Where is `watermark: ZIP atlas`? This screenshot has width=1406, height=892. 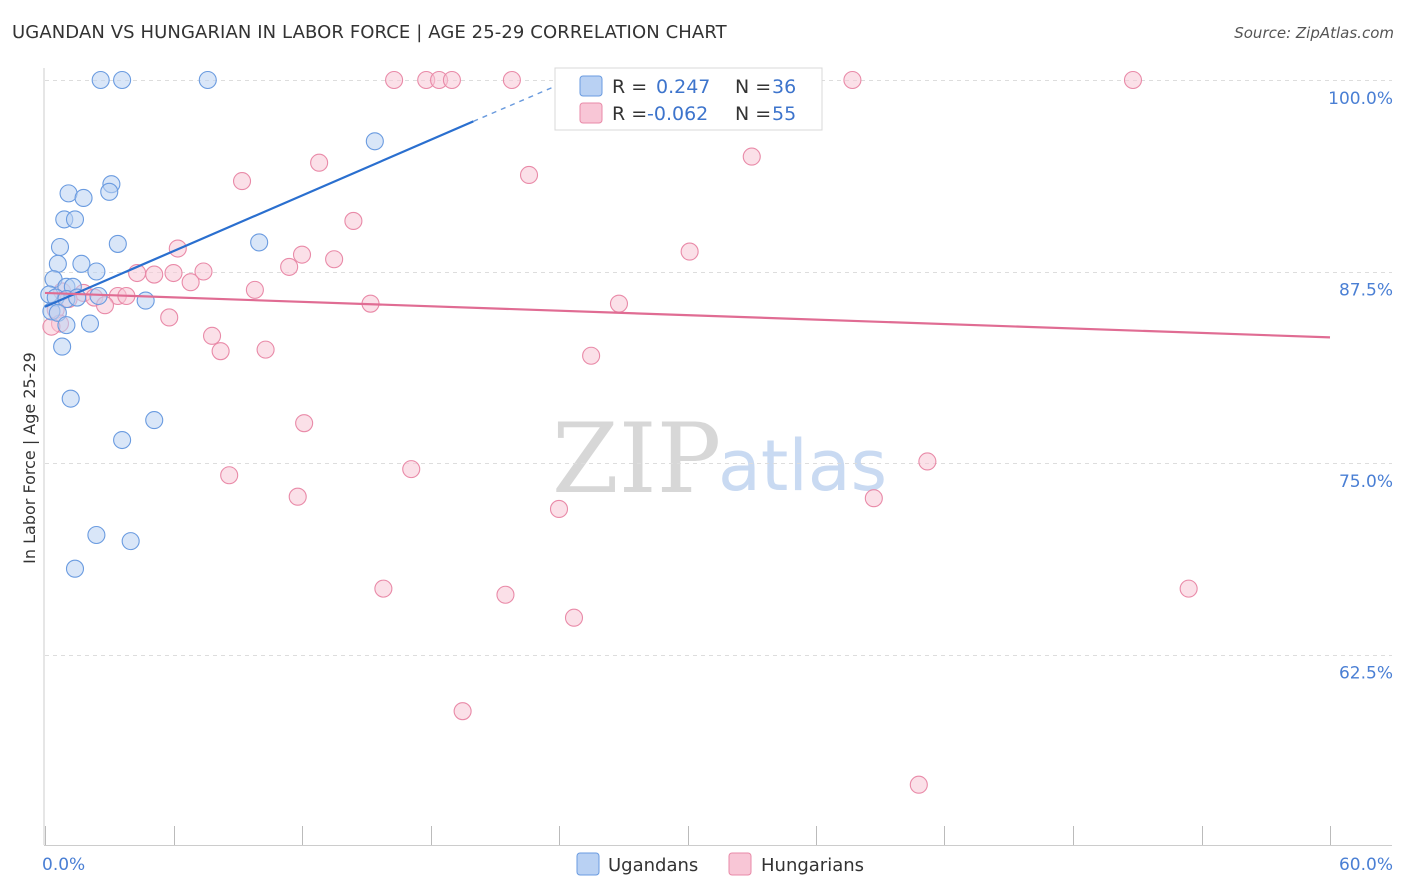 watermark: ZIP atlas is located at coordinates (719, 459).